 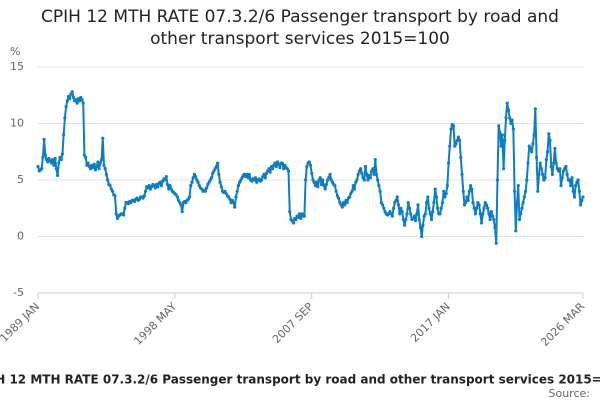 What do you see at coordinates (17, 66) in the screenshot?
I see `y-tick-label: 15` at bounding box center [17, 66].